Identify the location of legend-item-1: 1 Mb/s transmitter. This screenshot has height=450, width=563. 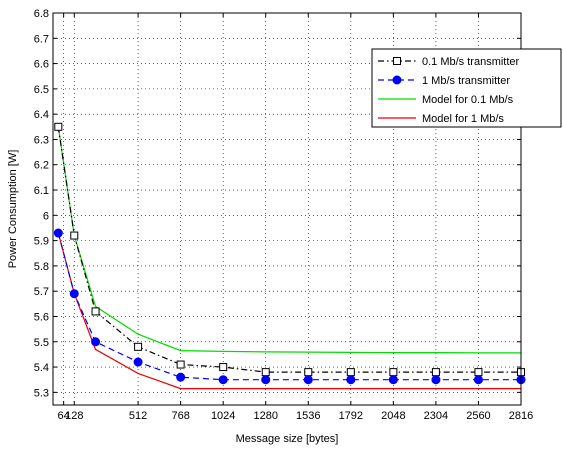
(444, 81).